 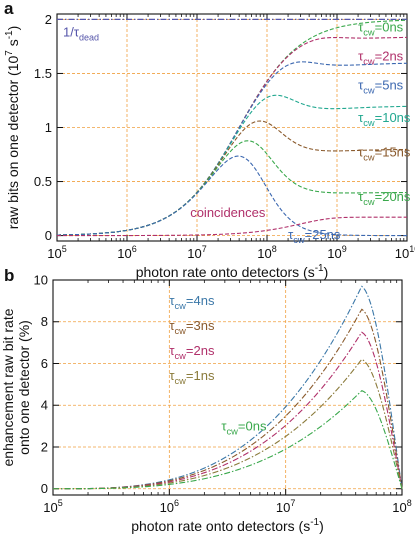 What do you see at coordinates (192, 302) in the screenshot?
I see `series-label: τcw=4ns` at bounding box center [192, 302].